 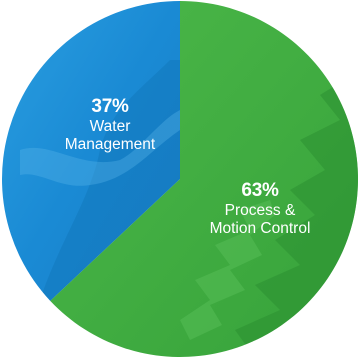 I want to click on slice-label-process-motion-control: 63% Process & Motion Control, so click(x=260, y=208).